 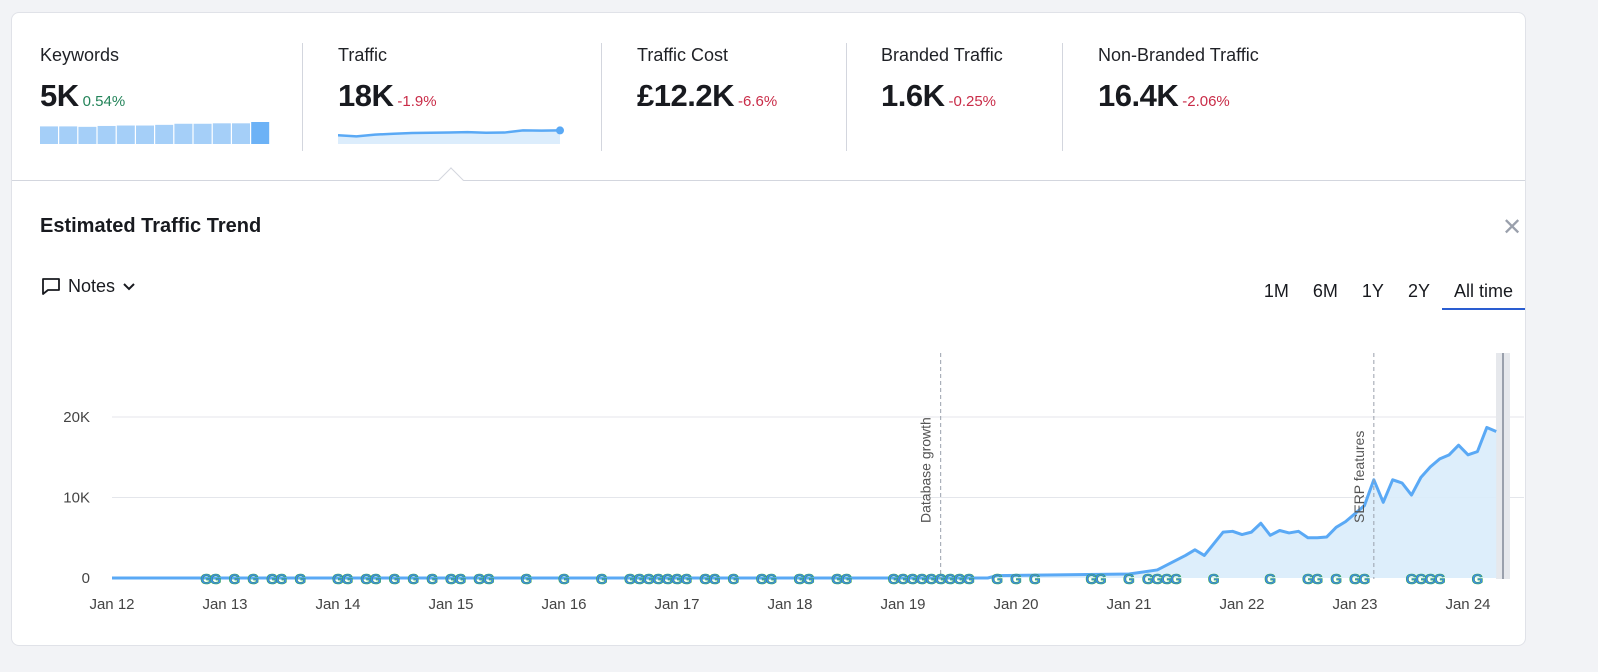 I want to click on metric-change: 0.54%, so click(x=104, y=101).